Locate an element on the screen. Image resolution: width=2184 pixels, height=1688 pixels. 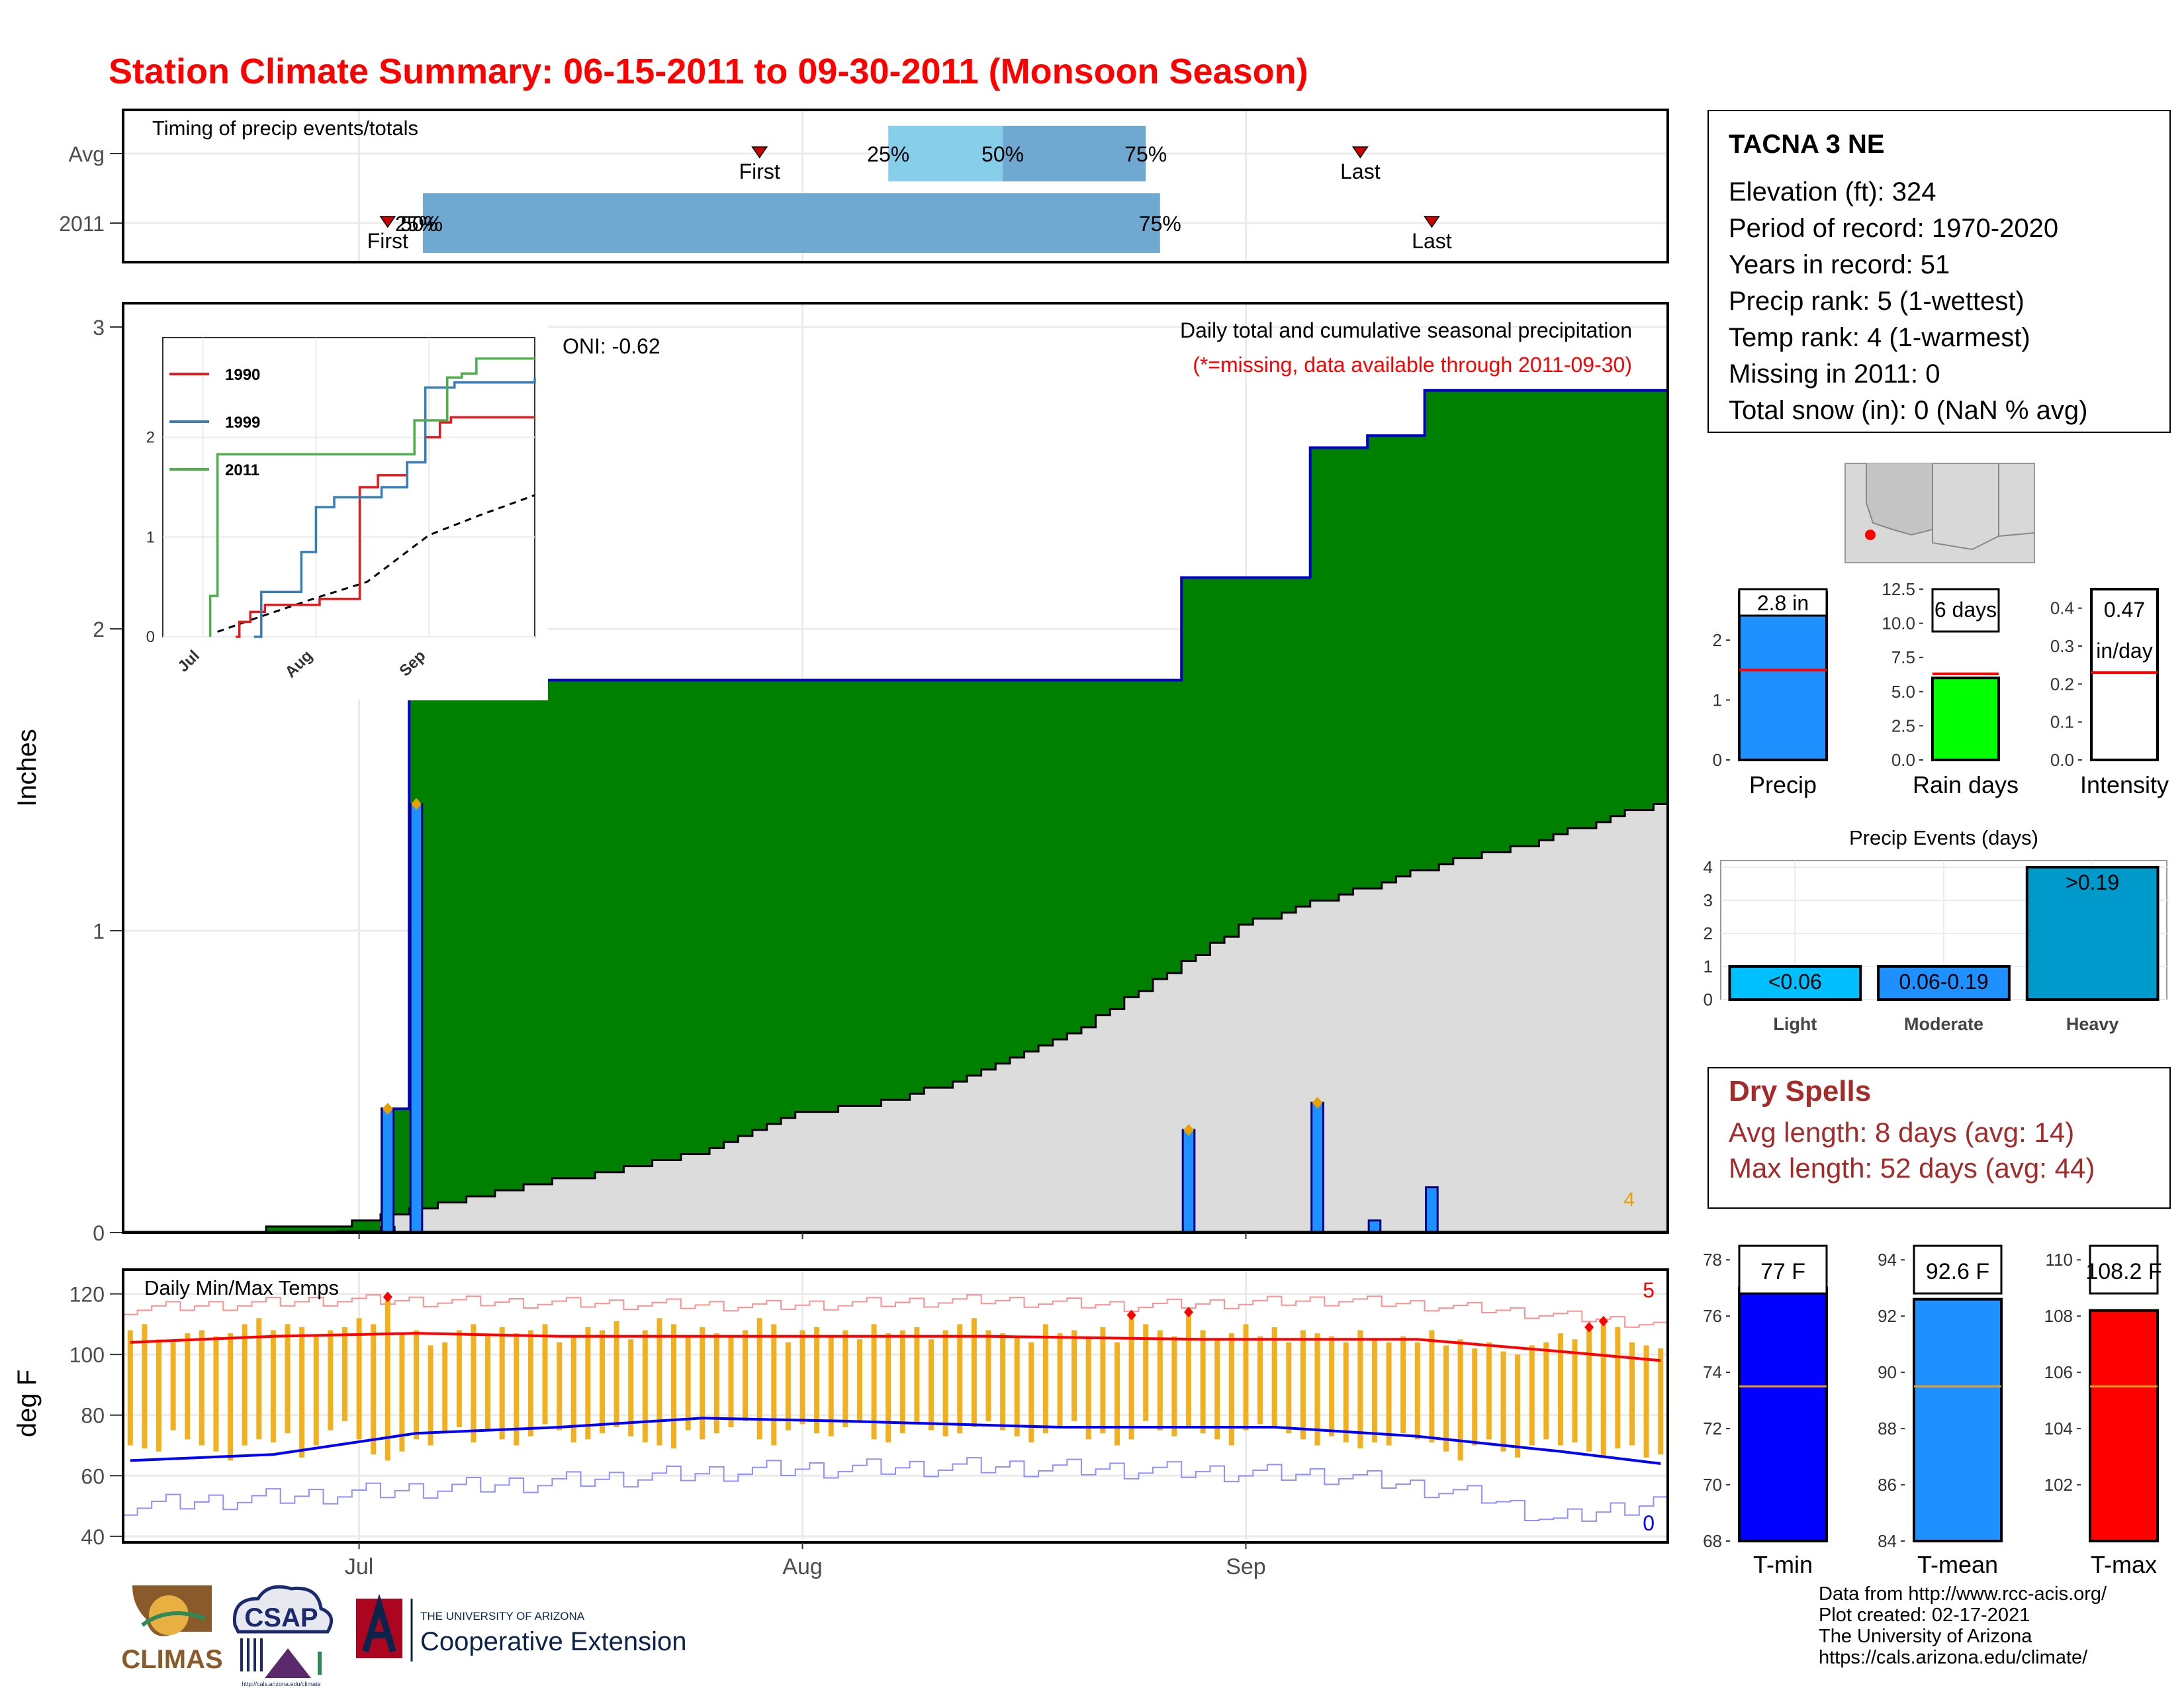
events-x-tick-label: Moderate is located at coordinates (1943, 1024).